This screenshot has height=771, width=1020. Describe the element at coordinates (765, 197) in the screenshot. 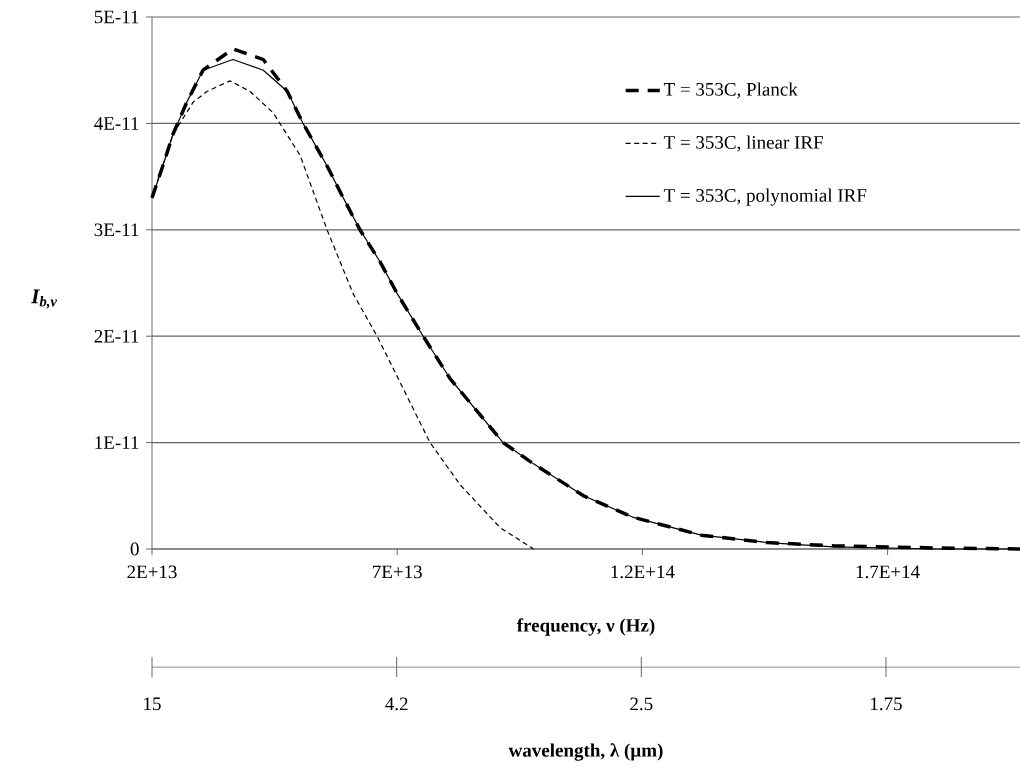

I see `legend-label: T = 353C, polynomial IRF` at that location.